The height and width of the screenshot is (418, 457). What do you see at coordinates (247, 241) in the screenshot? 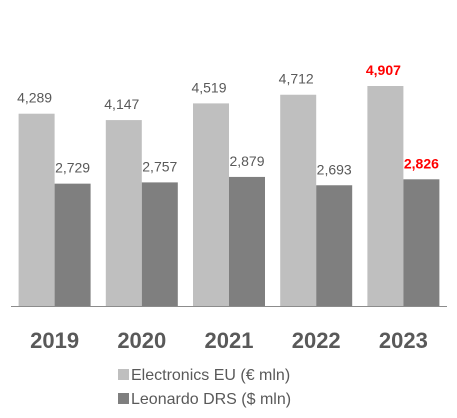
I see `bar-leonardo-drs-2021` at bounding box center [247, 241].